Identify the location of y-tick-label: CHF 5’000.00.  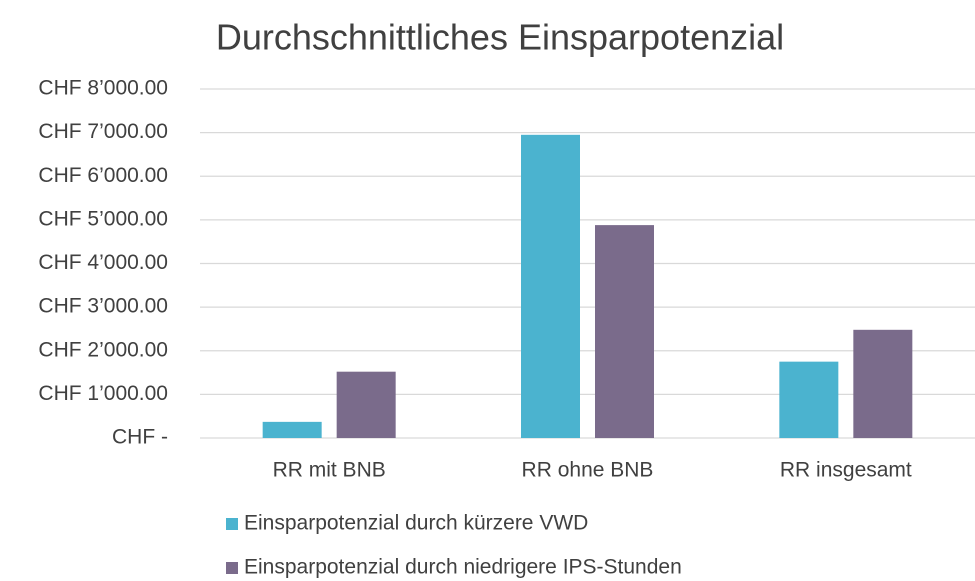
(103, 218).